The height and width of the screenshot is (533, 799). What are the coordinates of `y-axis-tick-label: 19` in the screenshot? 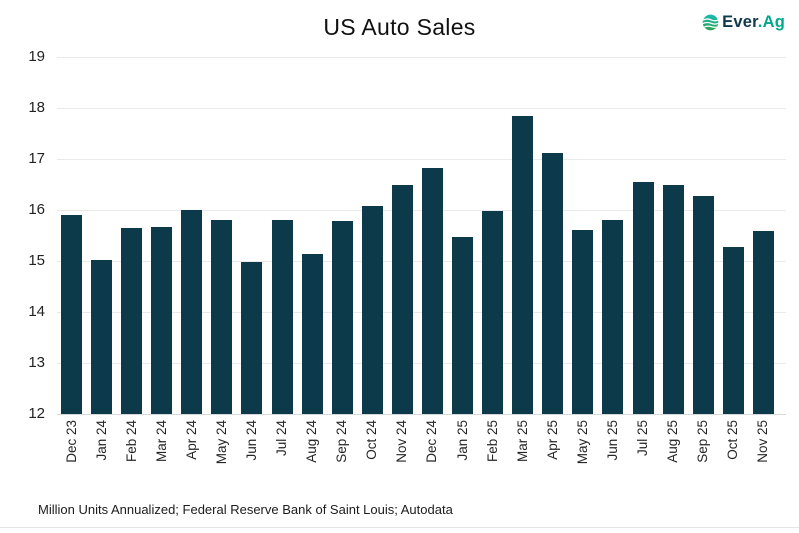 It's located at (36, 56).